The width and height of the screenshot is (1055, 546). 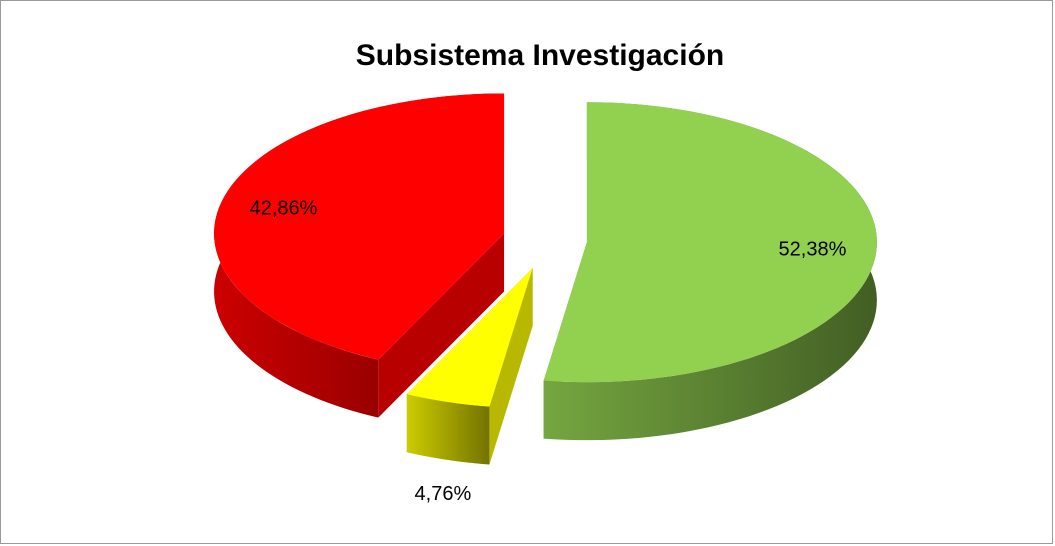 What do you see at coordinates (448, 429) in the screenshot?
I see `slice-side` at bounding box center [448, 429].